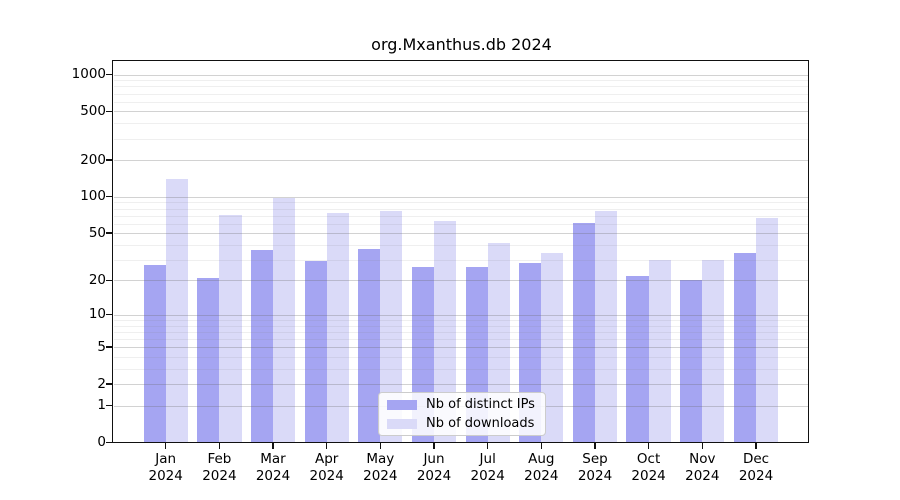 The width and height of the screenshot is (900, 500). What do you see at coordinates (97, 279) in the screenshot?
I see `y-tick-label: 20` at bounding box center [97, 279].